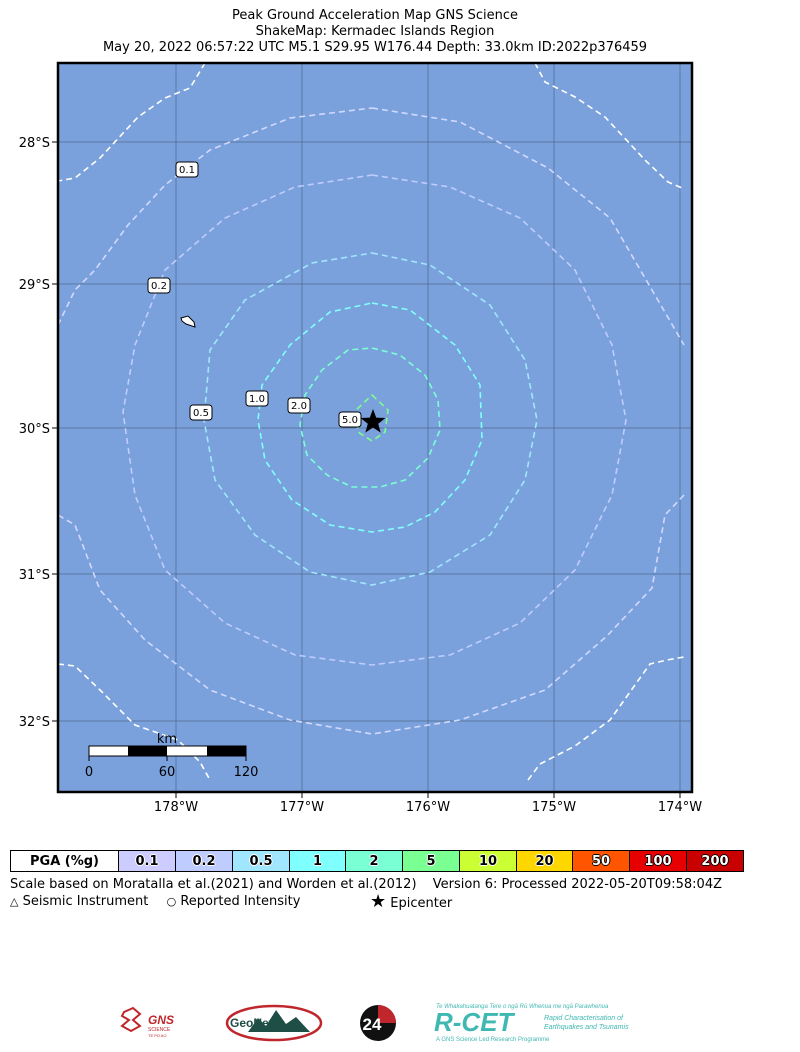 The width and height of the screenshot is (800, 1052). What do you see at coordinates (34, 143) in the screenshot?
I see `lat-label-28s: 28°S` at bounding box center [34, 143].